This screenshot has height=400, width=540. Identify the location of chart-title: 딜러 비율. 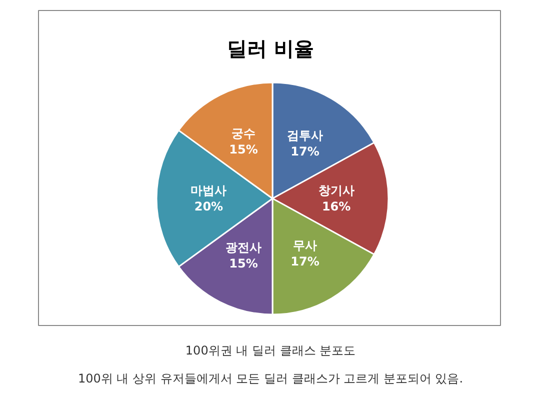
(270, 48).